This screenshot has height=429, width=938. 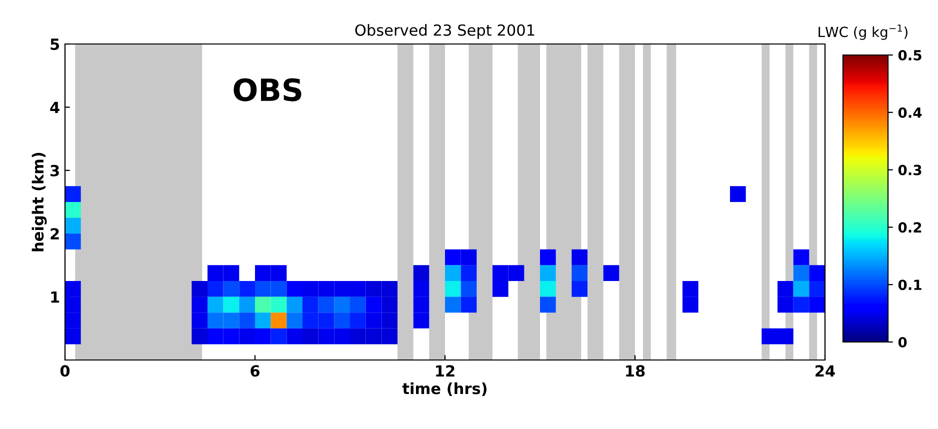 What do you see at coordinates (255, 371) in the screenshot?
I see `x-tick-label: 6` at bounding box center [255, 371].